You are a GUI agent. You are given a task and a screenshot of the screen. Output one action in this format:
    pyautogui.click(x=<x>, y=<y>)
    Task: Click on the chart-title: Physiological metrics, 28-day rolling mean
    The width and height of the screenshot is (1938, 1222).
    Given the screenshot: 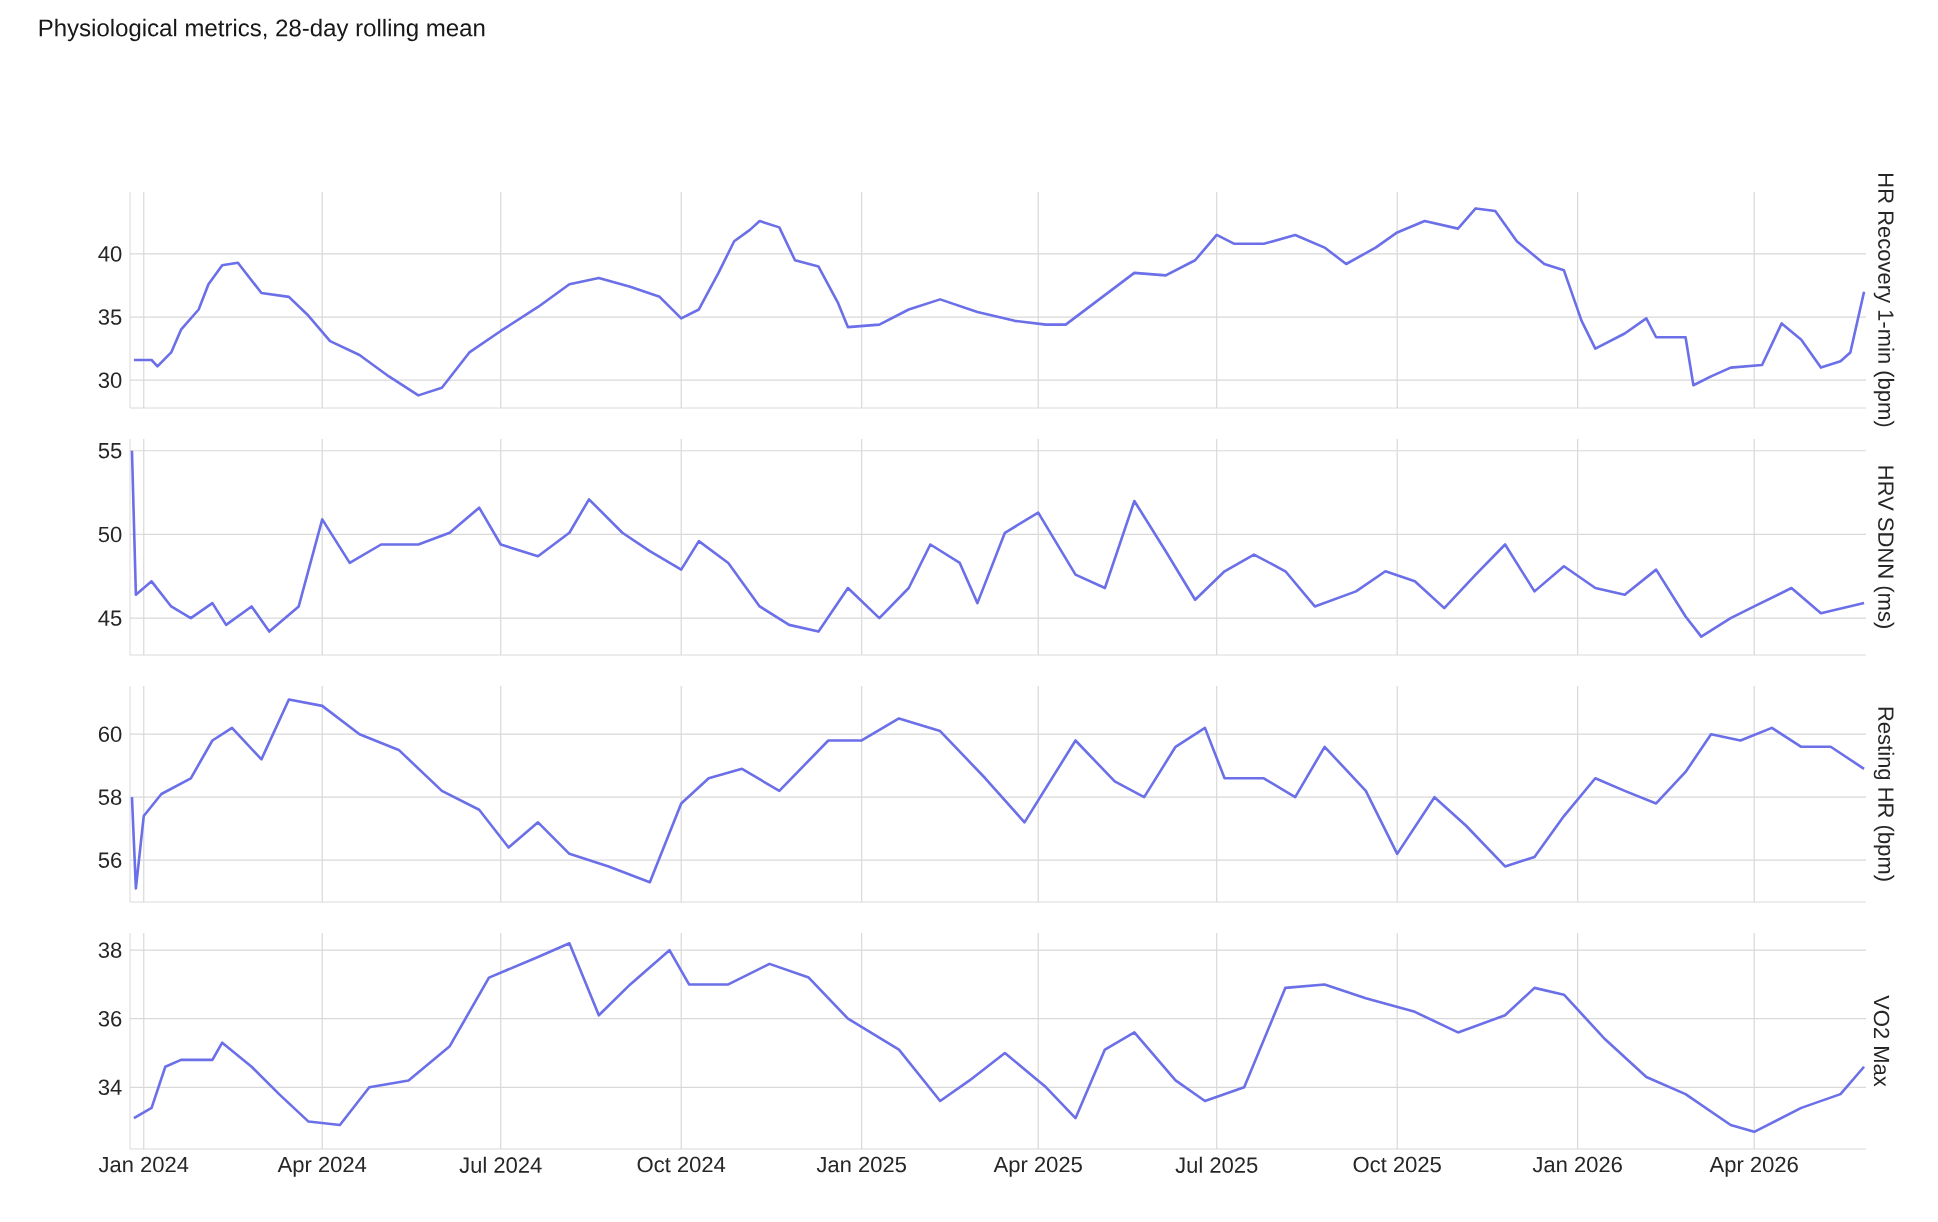 What is the action you would take?
    pyautogui.click(x=262, y=30)
    